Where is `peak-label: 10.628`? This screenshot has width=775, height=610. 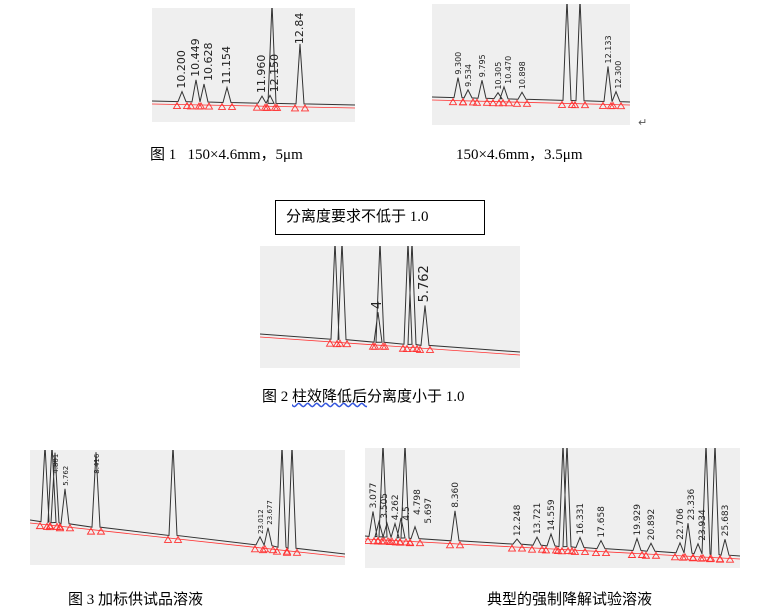
peak-label: 10.628 is located at coordinates (208, 62).